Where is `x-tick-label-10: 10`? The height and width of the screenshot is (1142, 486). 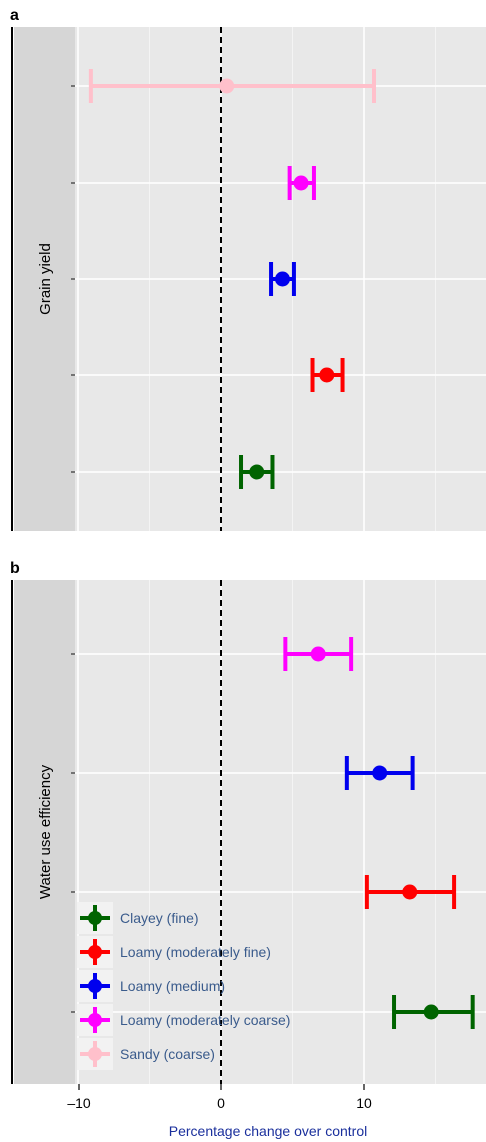 x-tick-label-10: 10 is located at coordinates (364, 1103).